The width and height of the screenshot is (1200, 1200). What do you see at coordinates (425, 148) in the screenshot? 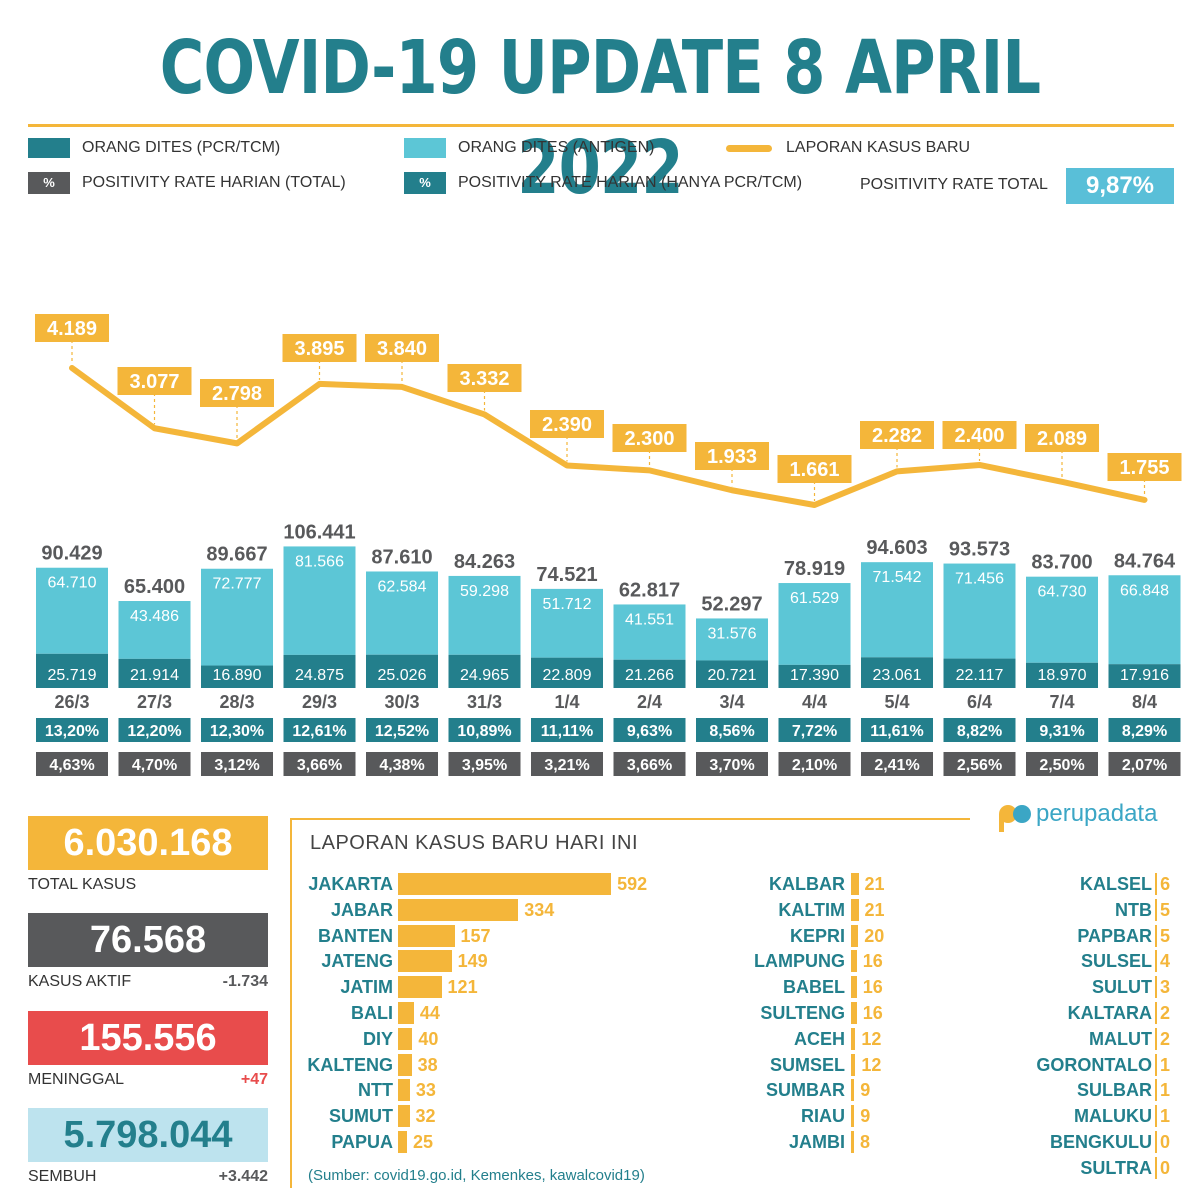
I see `legend-antigen-swatch` at bounding box center [425, 148].